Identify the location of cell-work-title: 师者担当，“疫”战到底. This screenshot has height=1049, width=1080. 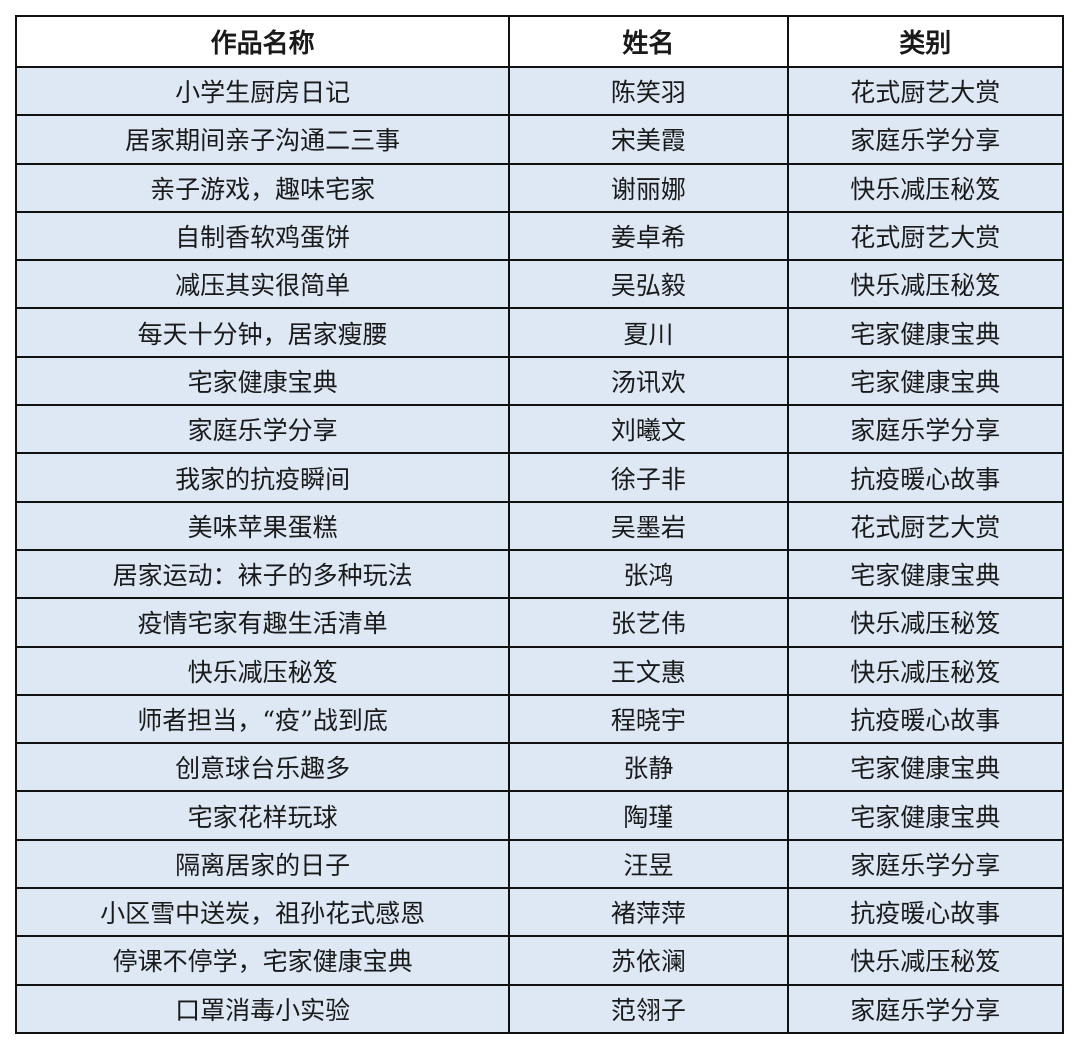
(262, 719).